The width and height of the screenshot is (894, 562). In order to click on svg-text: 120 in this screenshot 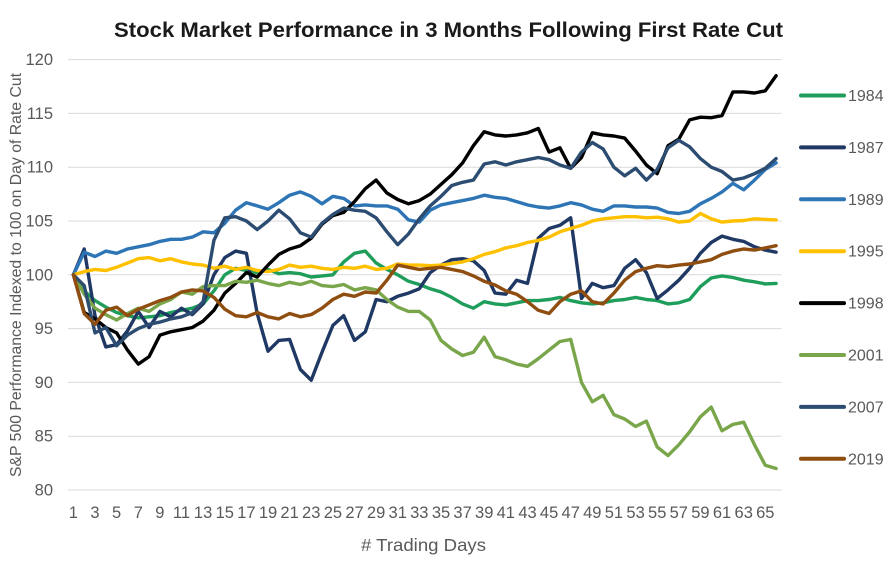, I will do `click(39, 60)`.